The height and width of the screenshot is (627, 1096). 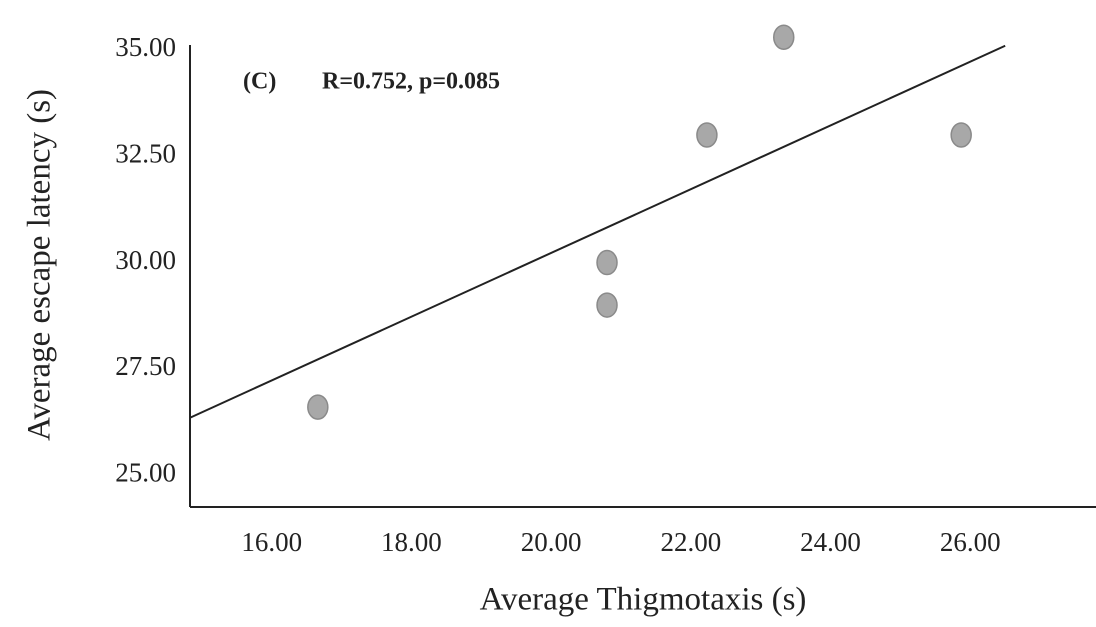 What do you see at coordinates (145, 366) in the screenshot?
I see `y-tick-label: 27.50` at bounding box center [145, 366].